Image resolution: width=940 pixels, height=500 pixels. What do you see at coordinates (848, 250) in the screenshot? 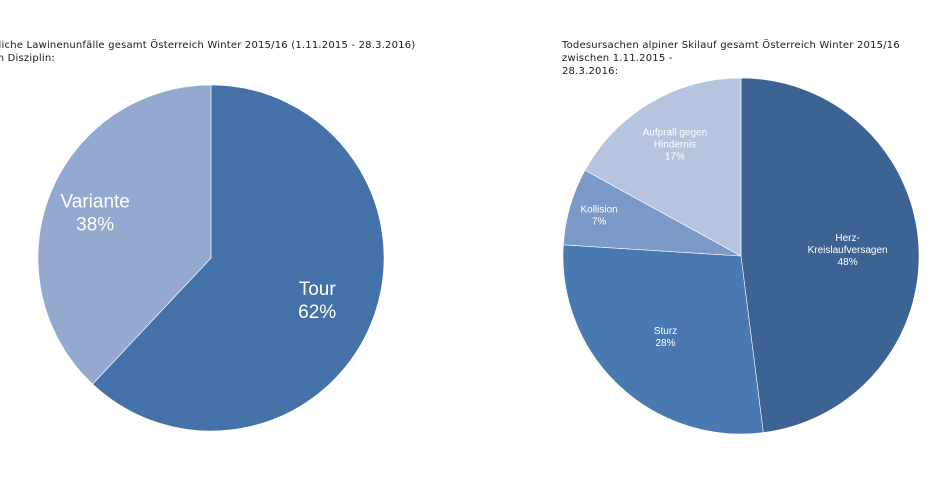
I see `slice-label-herz-kreislaufversagen: Herz-Kreislaufversagen 48%` at bounding box center [848, 250].